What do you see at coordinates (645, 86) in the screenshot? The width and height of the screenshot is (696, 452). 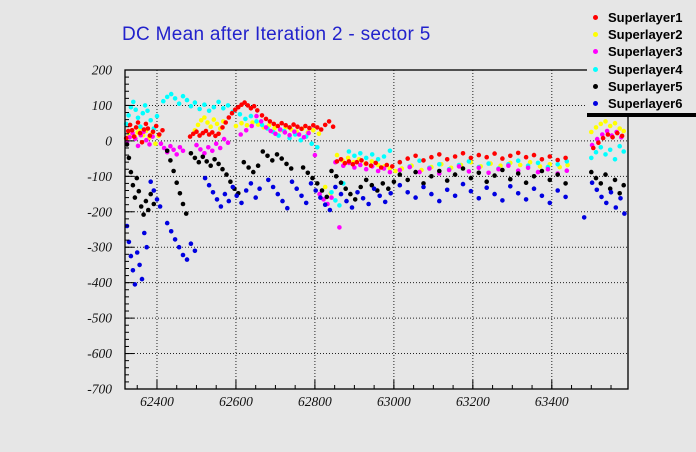 I see `legend-label: Superlayer5` at bounding box center [645, 86].